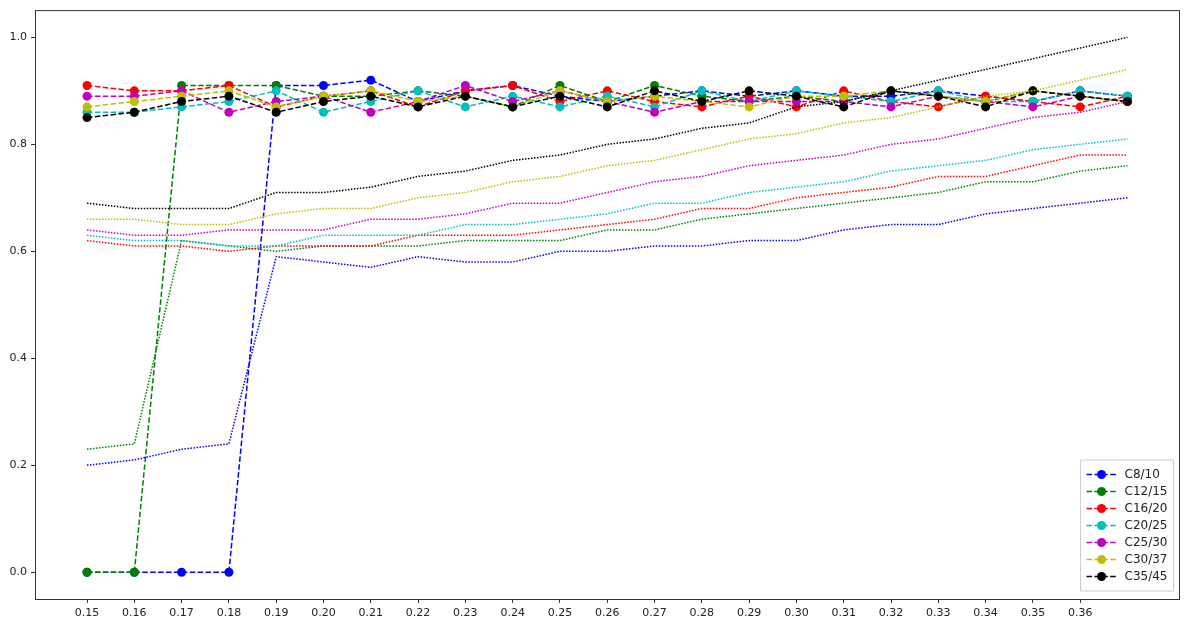 The image size is (1184, 619). Describe the element at coordinates (18, 251) in the screenshot. I see `y-tick-label: 0.6` at that location.